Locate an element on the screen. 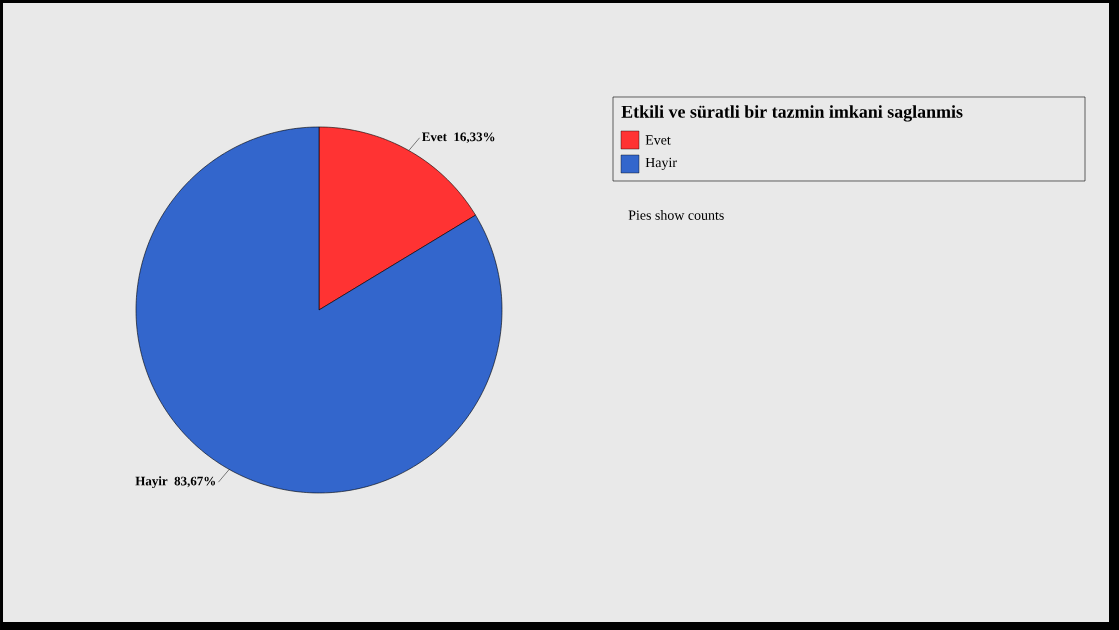  text: Pies show counts is located at coordinates (676, 215).